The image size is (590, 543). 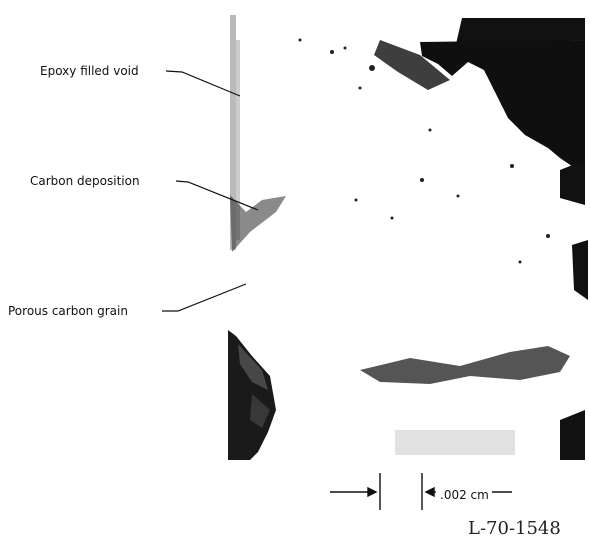 What do you see at coordinates (89, 71) in the screenshot?
I see `label-epoxy-filled-void: Epoxy filled void` at bounding box center [89, 71].